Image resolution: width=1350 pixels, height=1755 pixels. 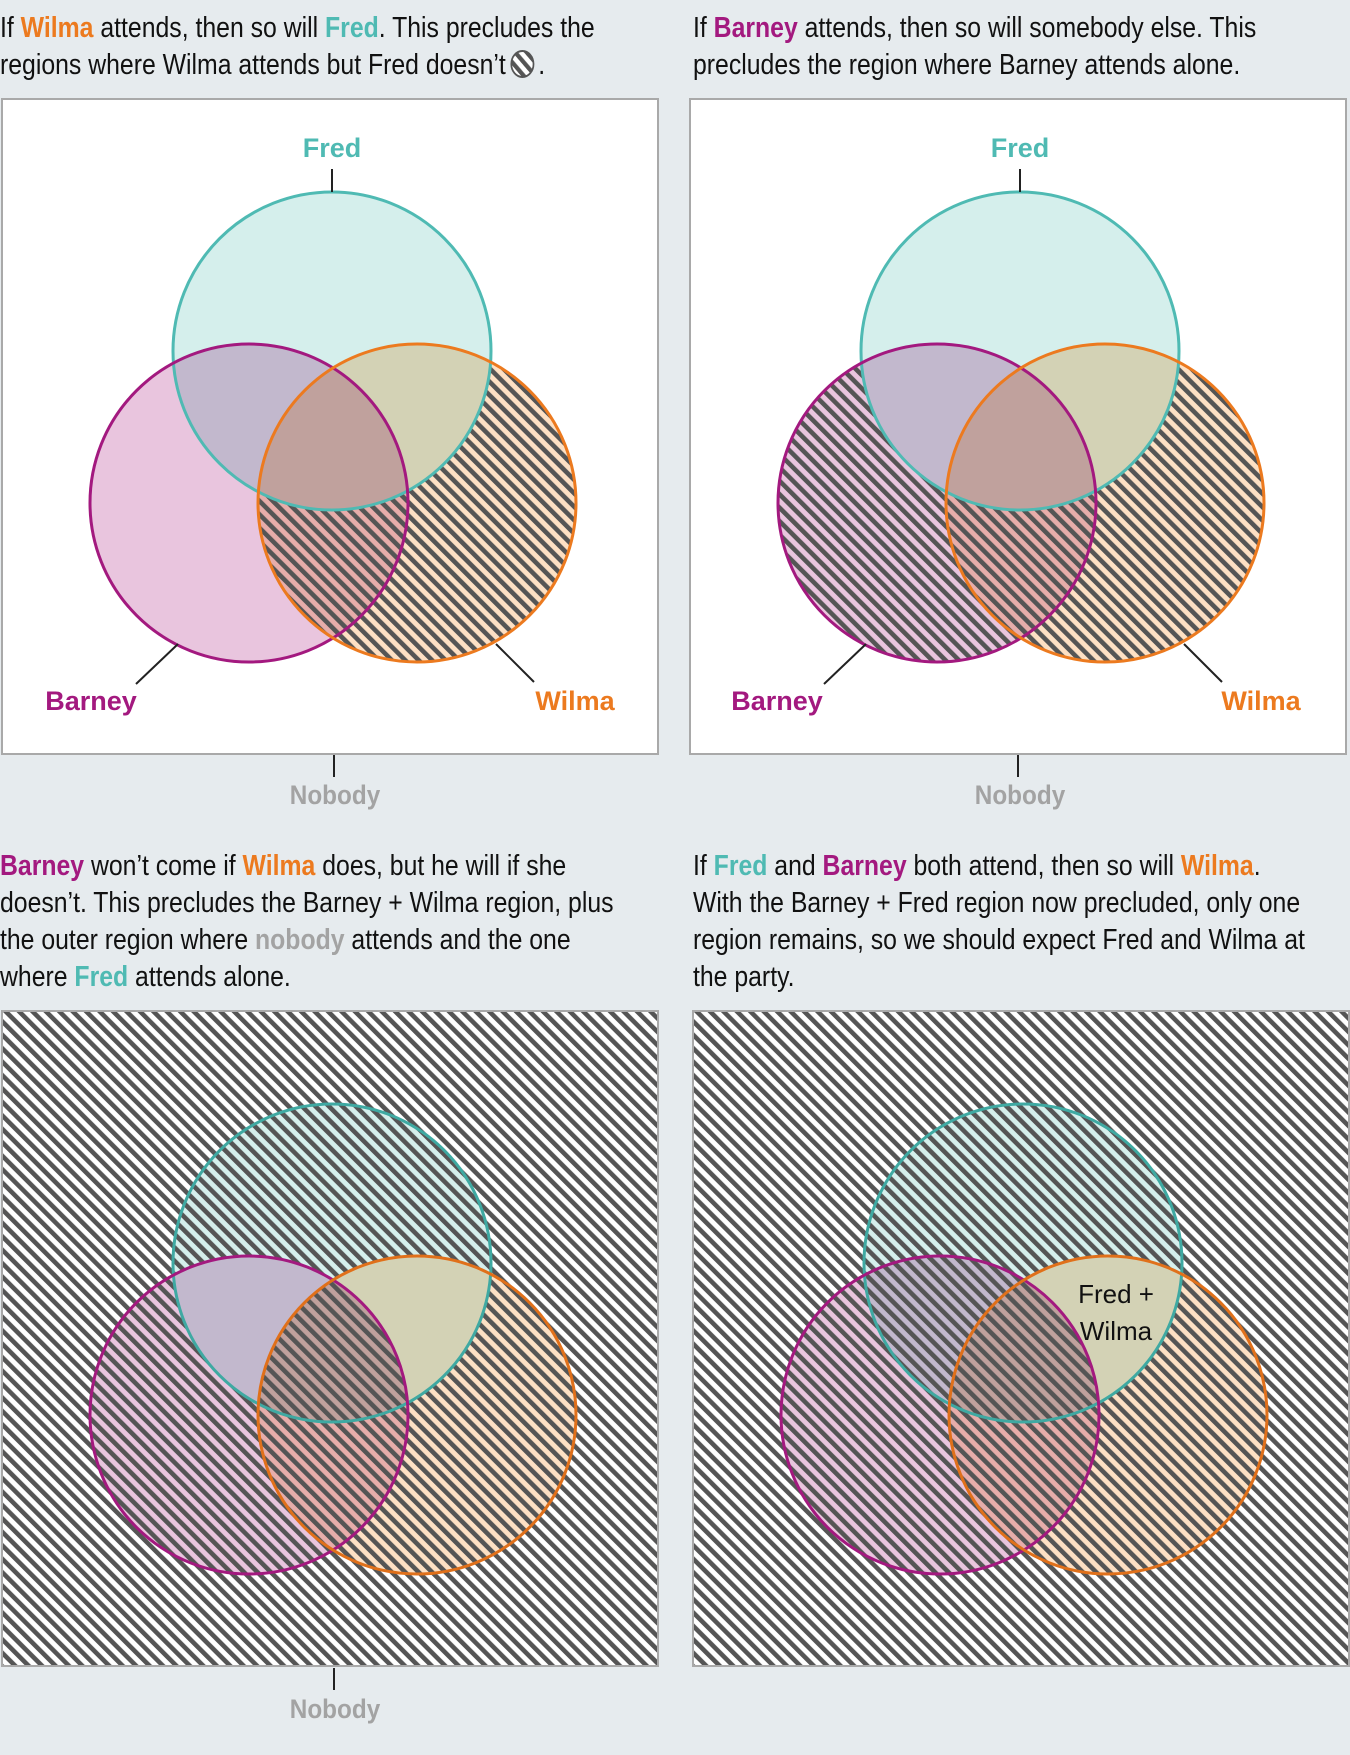 What do you see at coordinates (209, 28) in the screenshot?
I see `caption-text: attends, then so will` at bounding box center [209, 28].